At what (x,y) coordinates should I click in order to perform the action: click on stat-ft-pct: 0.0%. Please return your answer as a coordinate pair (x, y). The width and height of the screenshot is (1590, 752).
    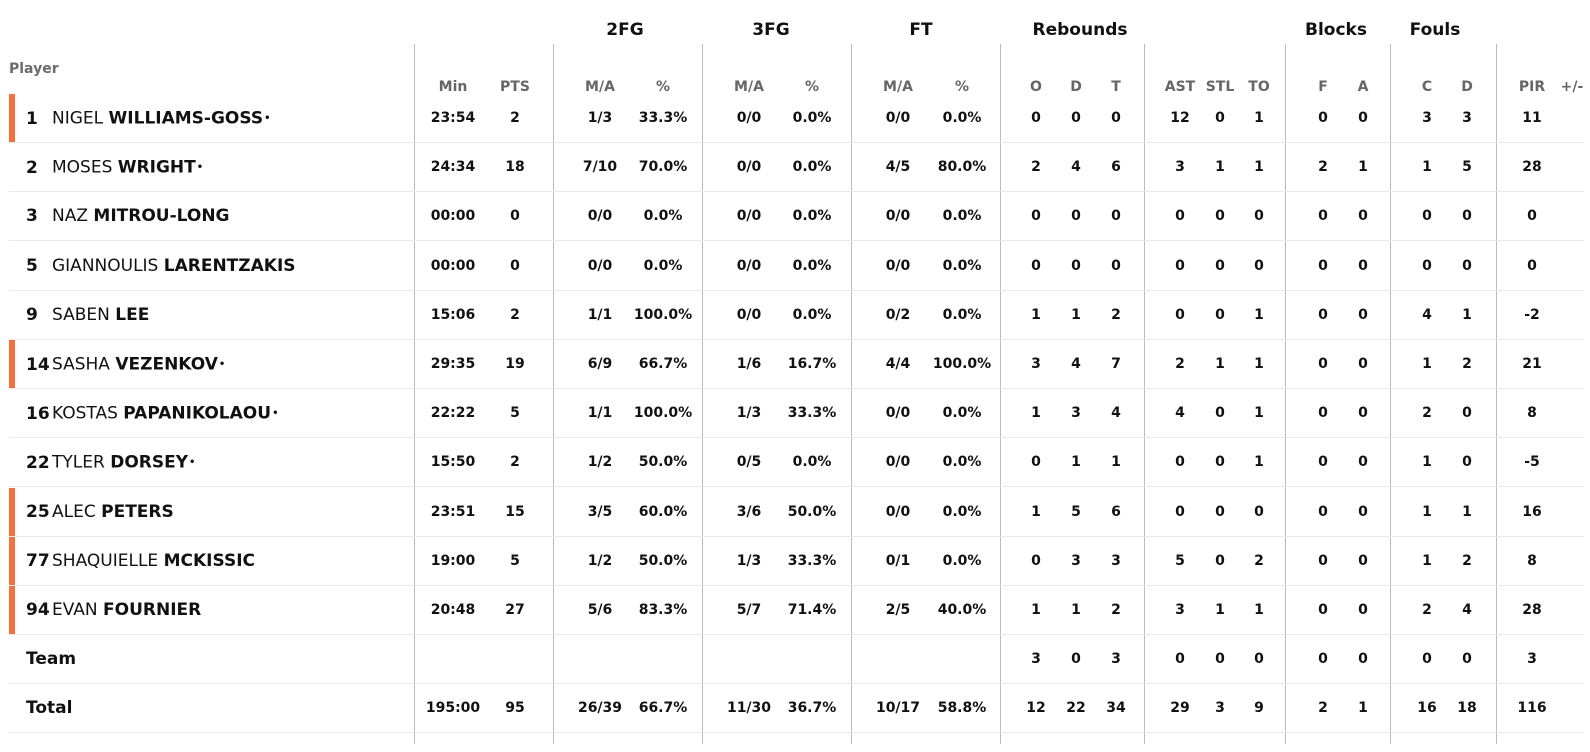
    Looking at the image, I should click on (962, 265).